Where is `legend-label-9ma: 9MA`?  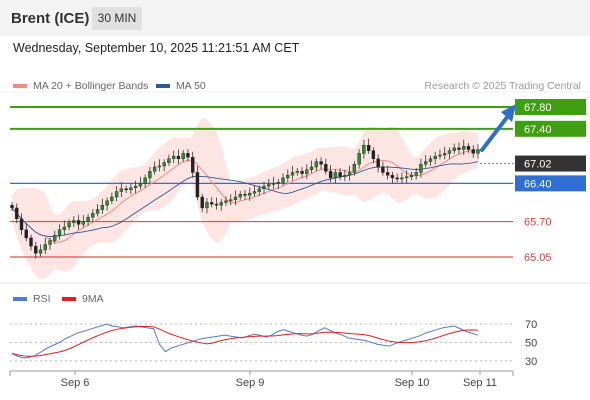 legend-label-9ma: 9MA is located at coordinates (93, 299).